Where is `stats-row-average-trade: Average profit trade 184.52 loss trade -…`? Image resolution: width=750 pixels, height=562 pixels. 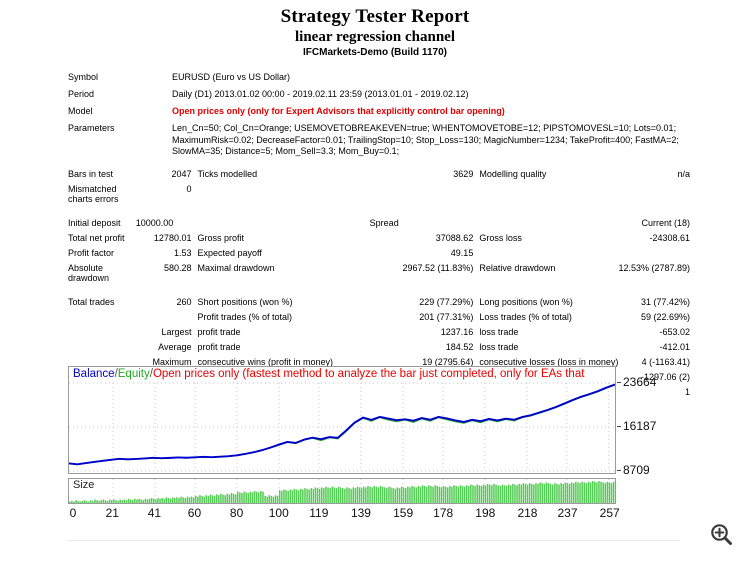 stats-row-average-trade: Average profit trade 184.52 loss trade -… is located at coordinates (379, 347).